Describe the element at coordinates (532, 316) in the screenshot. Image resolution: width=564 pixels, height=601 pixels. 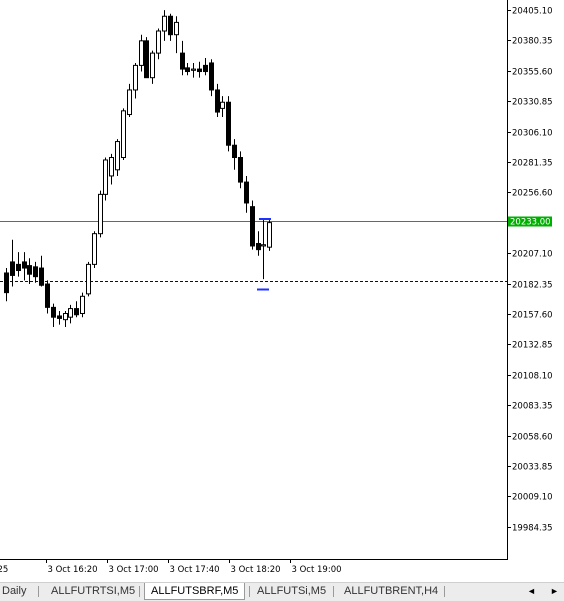
I see `y-tick-label: 20157.60` at that location.